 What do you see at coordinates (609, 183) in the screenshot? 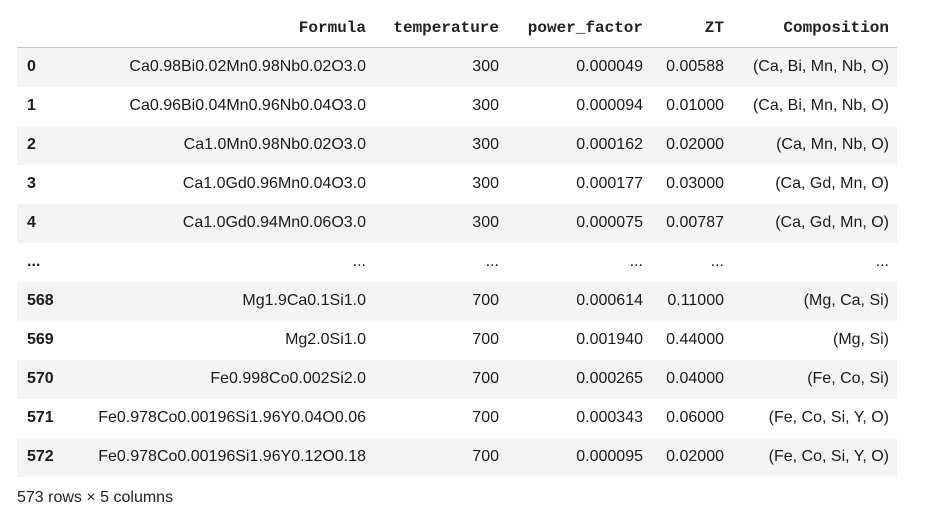
I see `cell-power-factor: 0.000177` at bounding box center [609, 183].